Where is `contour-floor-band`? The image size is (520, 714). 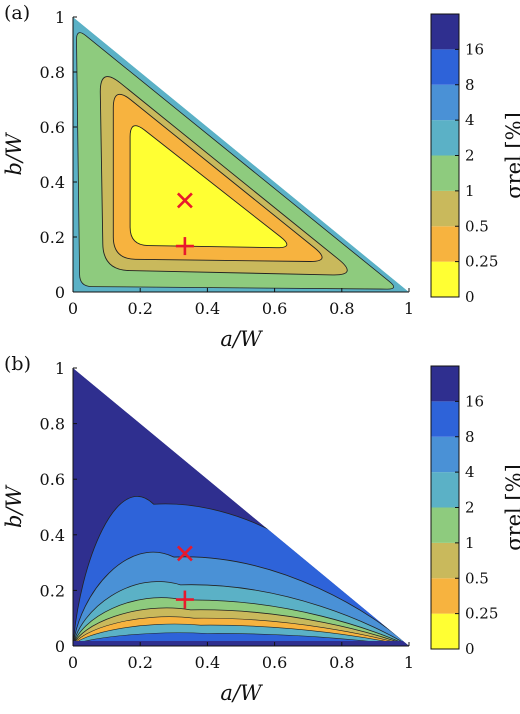 contour-floor-band is located at coordinates (241, 643).